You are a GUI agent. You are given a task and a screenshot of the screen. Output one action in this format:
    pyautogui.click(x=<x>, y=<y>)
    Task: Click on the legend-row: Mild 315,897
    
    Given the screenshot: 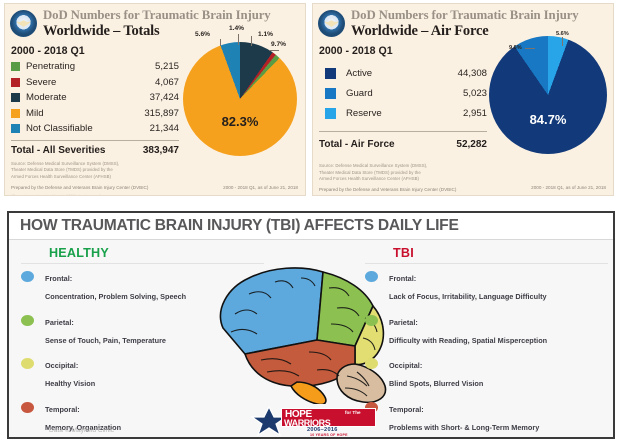 What is the action you would take?
    pyautogui.click(x=95, y=114)
    